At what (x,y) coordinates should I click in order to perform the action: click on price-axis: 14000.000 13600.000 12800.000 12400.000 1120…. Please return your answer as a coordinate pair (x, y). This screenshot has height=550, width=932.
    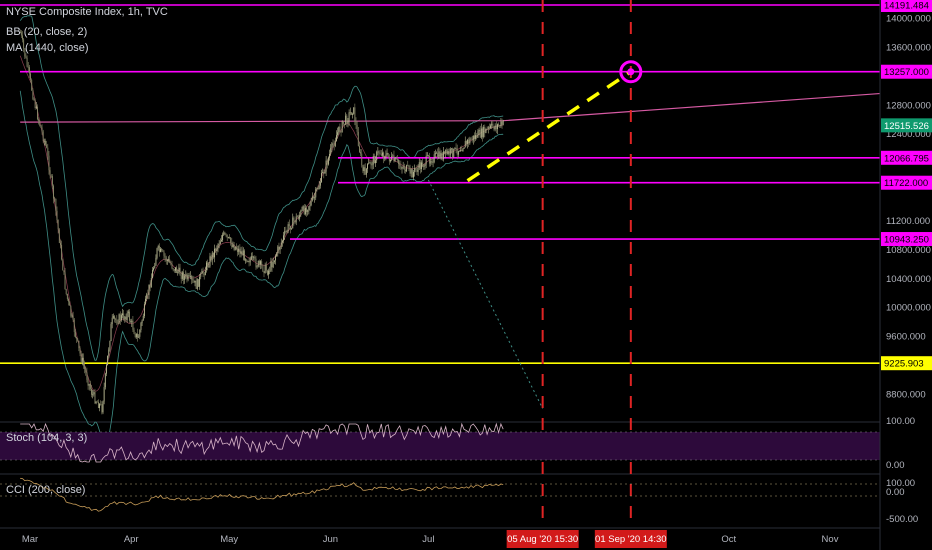
    Looking at the image, I should click on (905, 275).